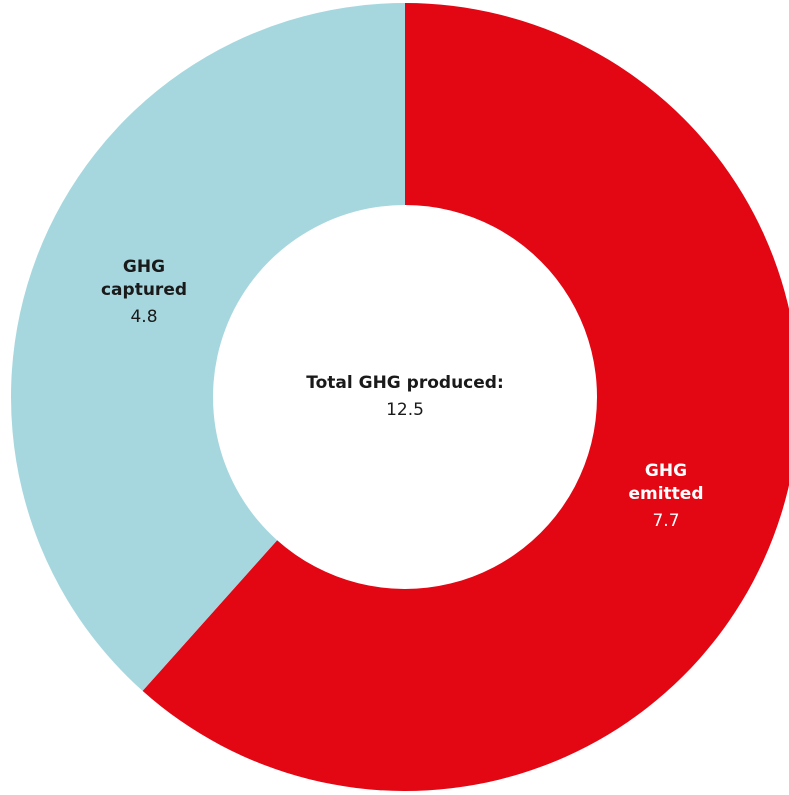 This screenshot has width=789, height=795. Describe the element at coordinates (405, 409) in the screenshot. I see `center-total-value: 12.5` at that location.